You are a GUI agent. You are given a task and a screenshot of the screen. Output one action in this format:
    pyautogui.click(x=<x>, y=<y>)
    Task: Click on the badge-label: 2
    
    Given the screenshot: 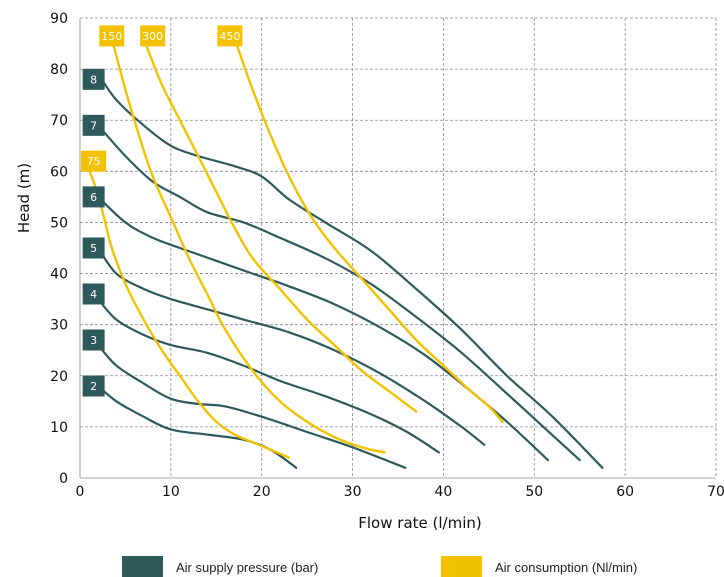 What is the action you would take?
    pyautogui.click(x=93, y=386)
    